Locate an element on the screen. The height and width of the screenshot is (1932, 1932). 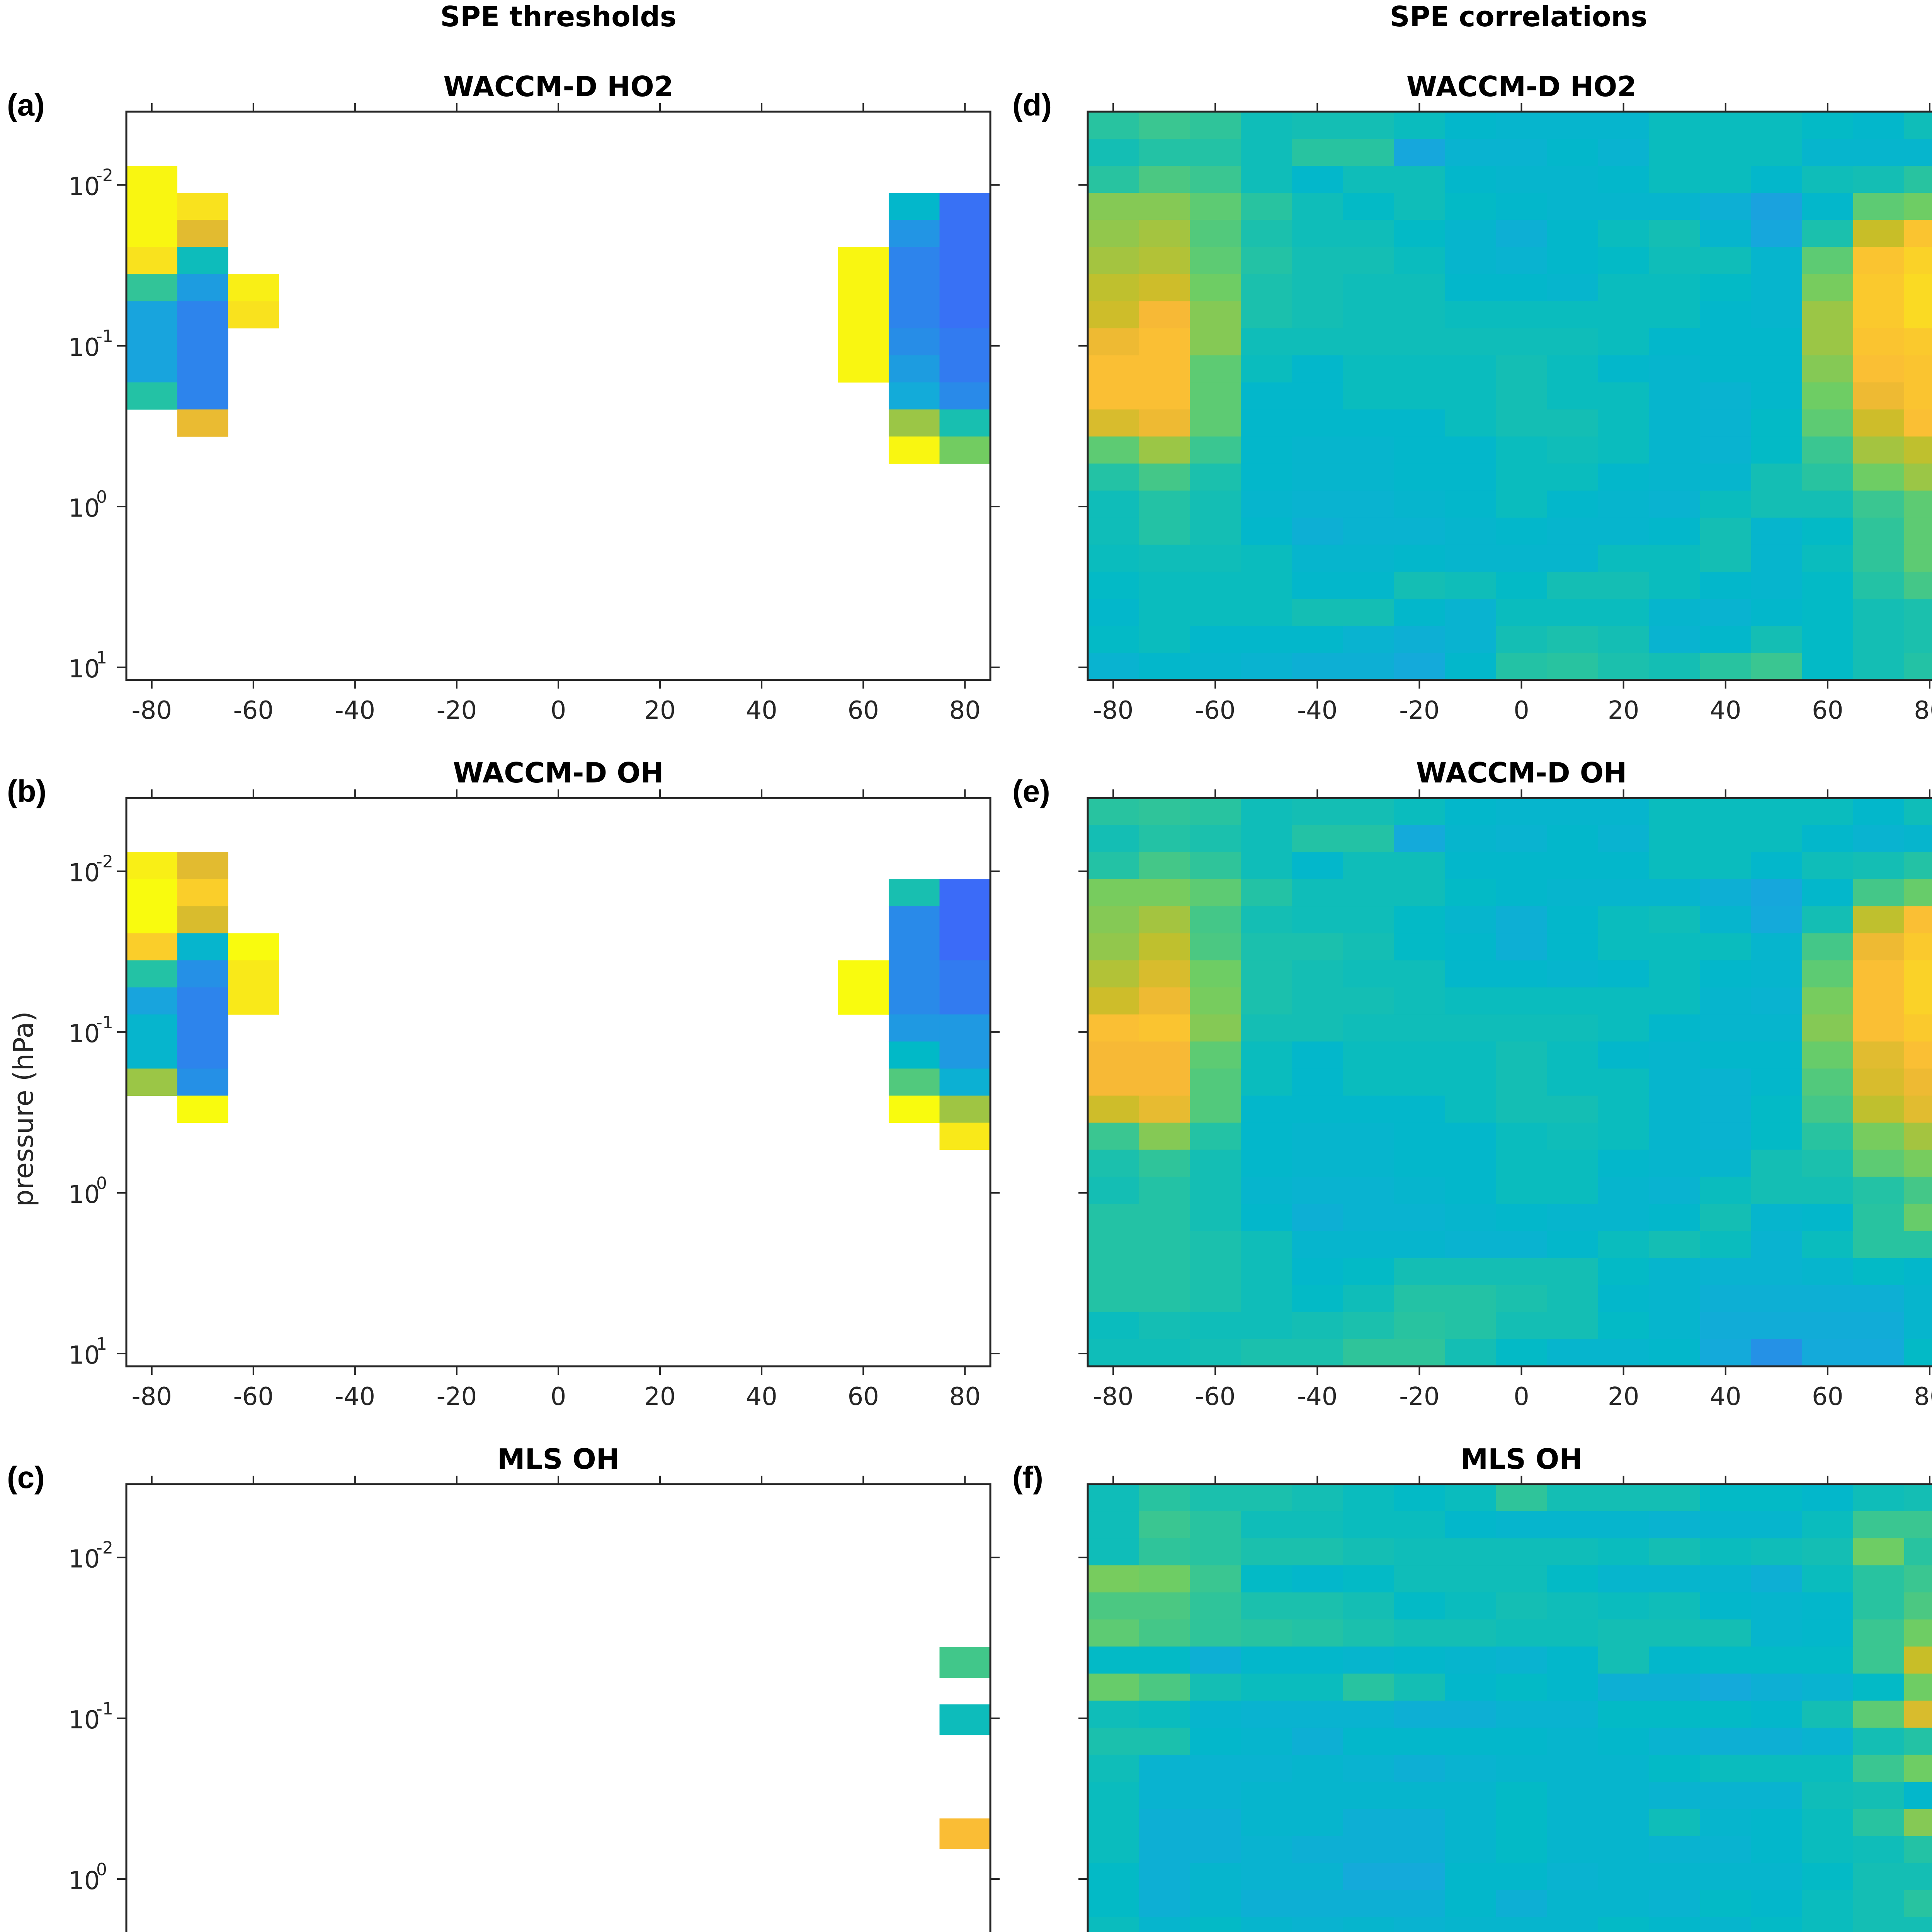
x-tick-label: -40 is located at coordinates (1318, 1397).